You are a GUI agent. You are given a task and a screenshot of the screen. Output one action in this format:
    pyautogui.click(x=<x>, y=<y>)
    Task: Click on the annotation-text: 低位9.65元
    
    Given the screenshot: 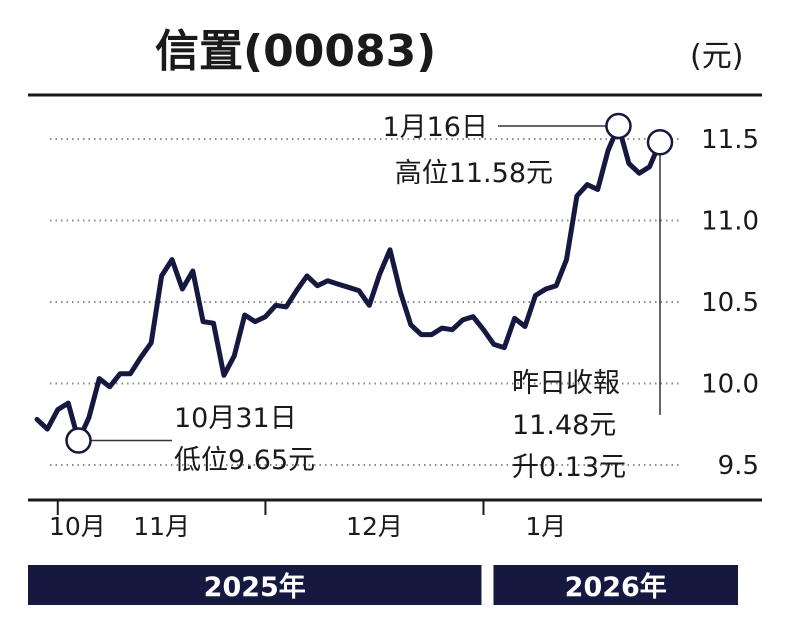 What is the action you would take?
    pyautogui.click(x=244, y=460)
    